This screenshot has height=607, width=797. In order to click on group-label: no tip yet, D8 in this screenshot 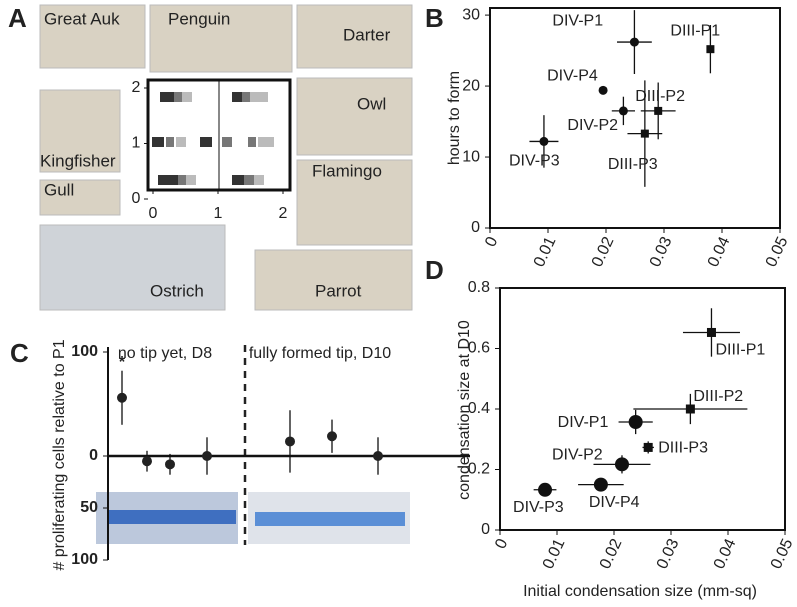, I will do `click(165, 353)`.